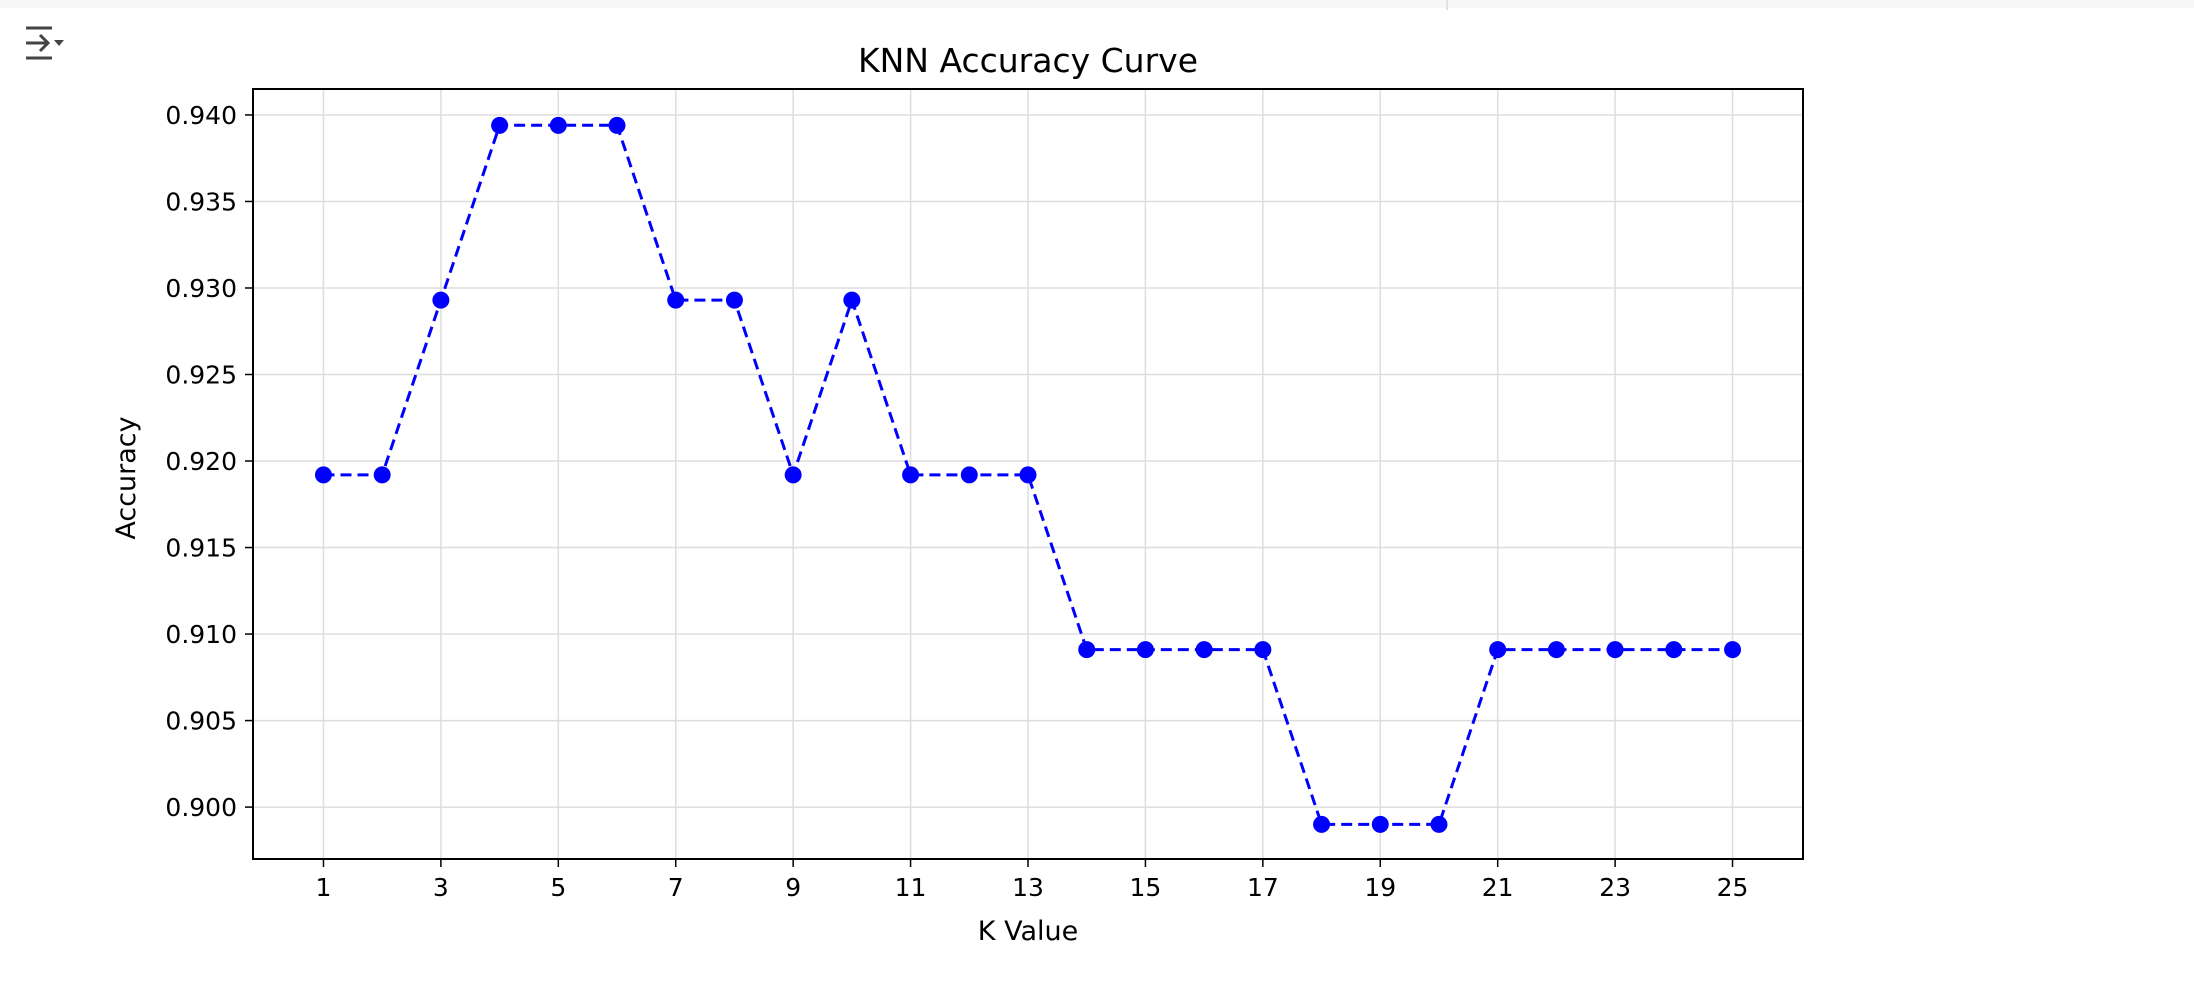 This screenshot has height=1008, width=2194. I want to click on x-tick-label: 19, so click(1380, 887).